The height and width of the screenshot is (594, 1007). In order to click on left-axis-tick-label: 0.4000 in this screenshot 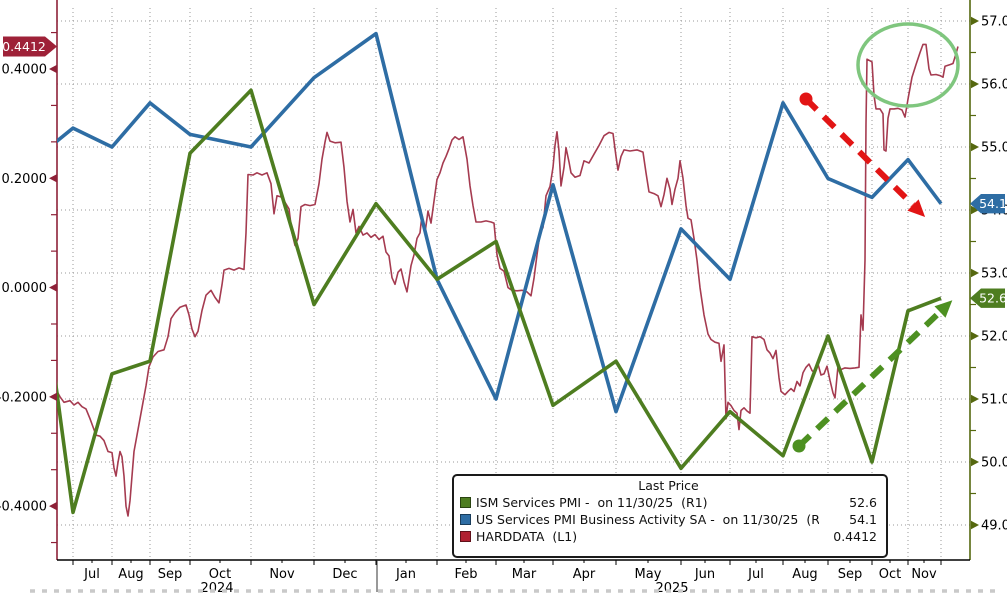, I will do `click(25, 70)`.